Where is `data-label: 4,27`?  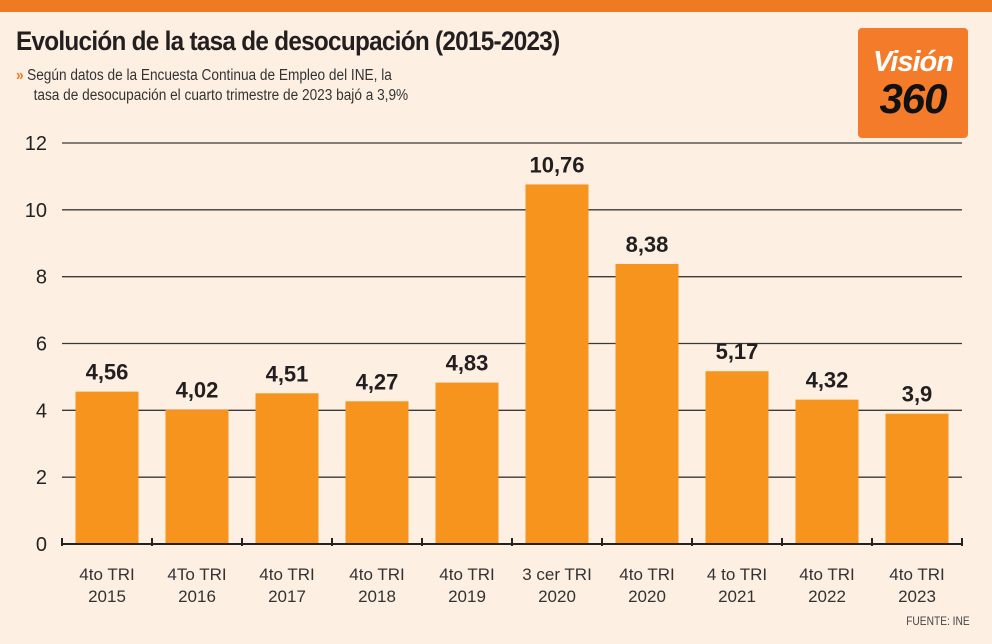
data-label: 4,27 is located at coordinates (377, 381).